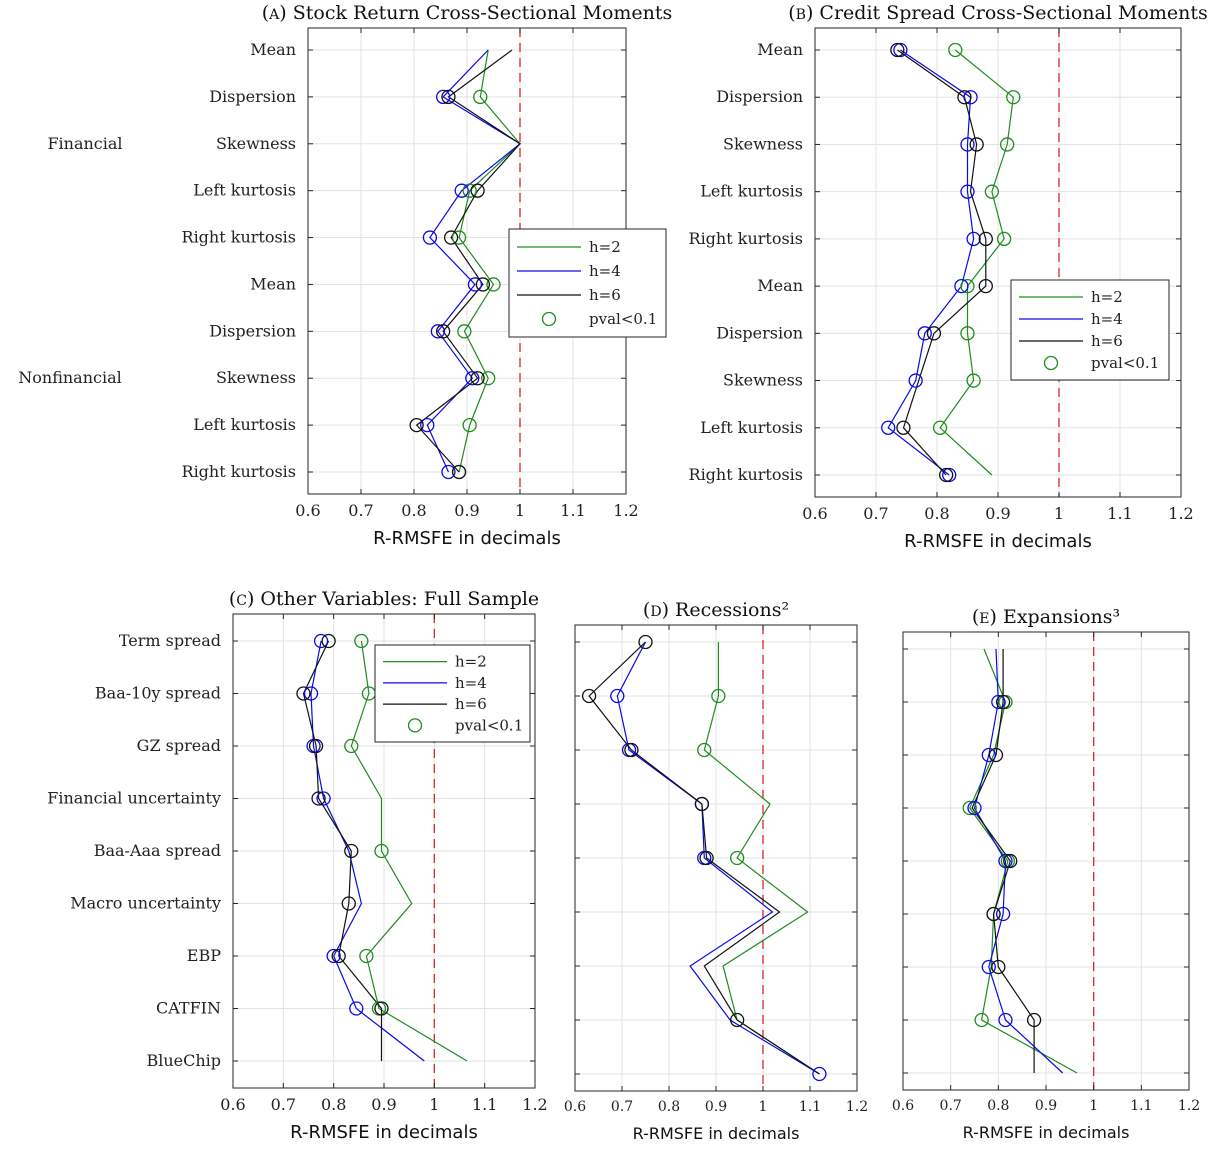  I want to click on x-tick-label: 0.9, so click(1046, 1106).